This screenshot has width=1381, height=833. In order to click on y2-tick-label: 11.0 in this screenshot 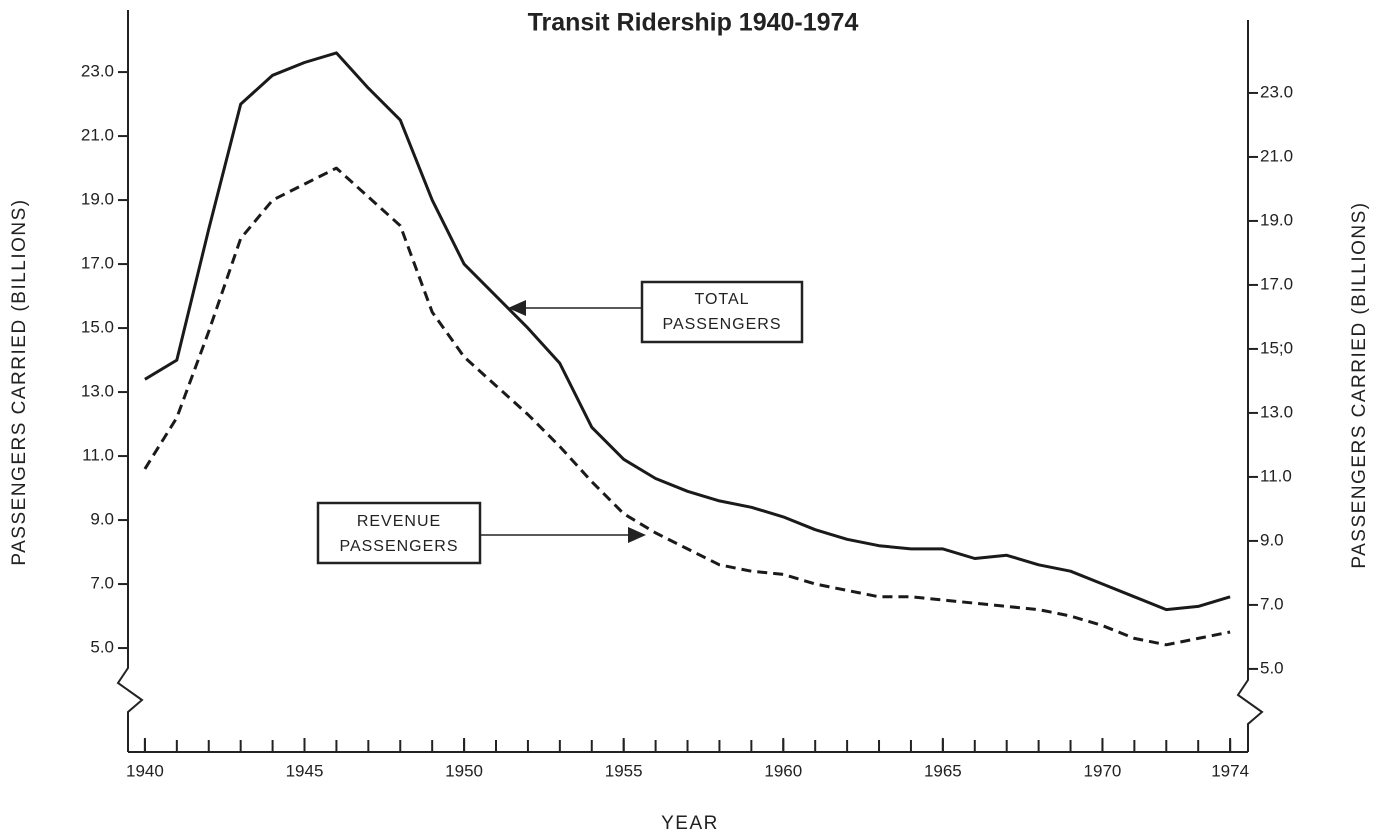, I will do `click(1276, 475)`.